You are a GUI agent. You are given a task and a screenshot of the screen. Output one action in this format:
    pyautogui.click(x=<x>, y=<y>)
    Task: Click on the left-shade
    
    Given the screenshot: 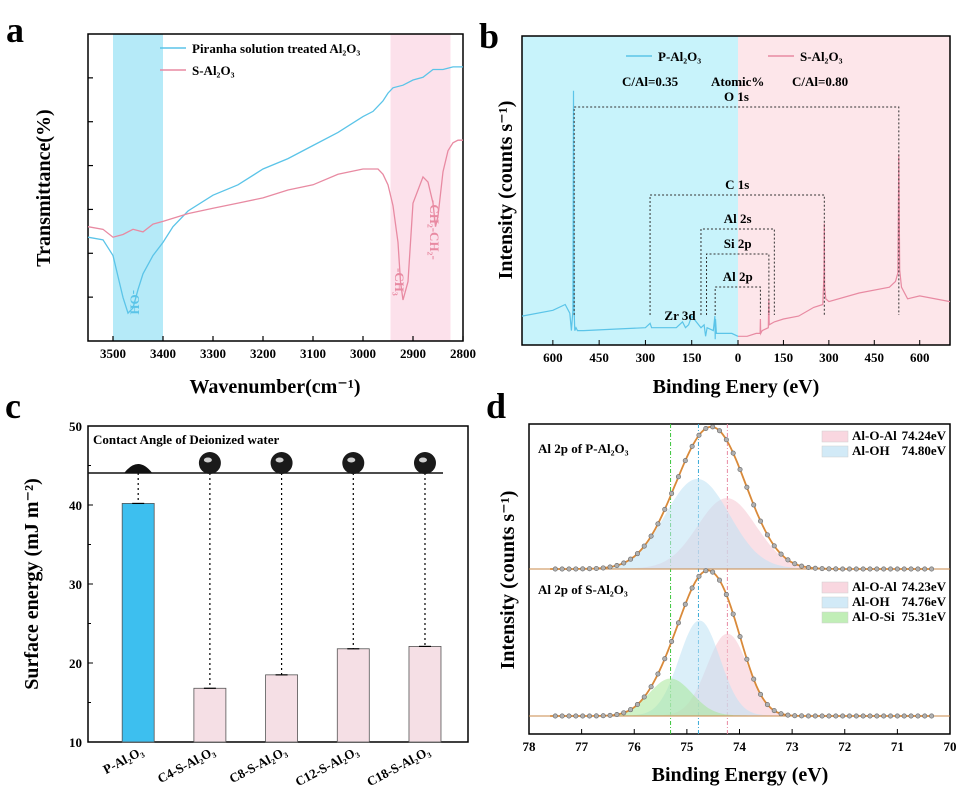 What is the action you would take?
    pyautogui.click(x=630, y=190)
    